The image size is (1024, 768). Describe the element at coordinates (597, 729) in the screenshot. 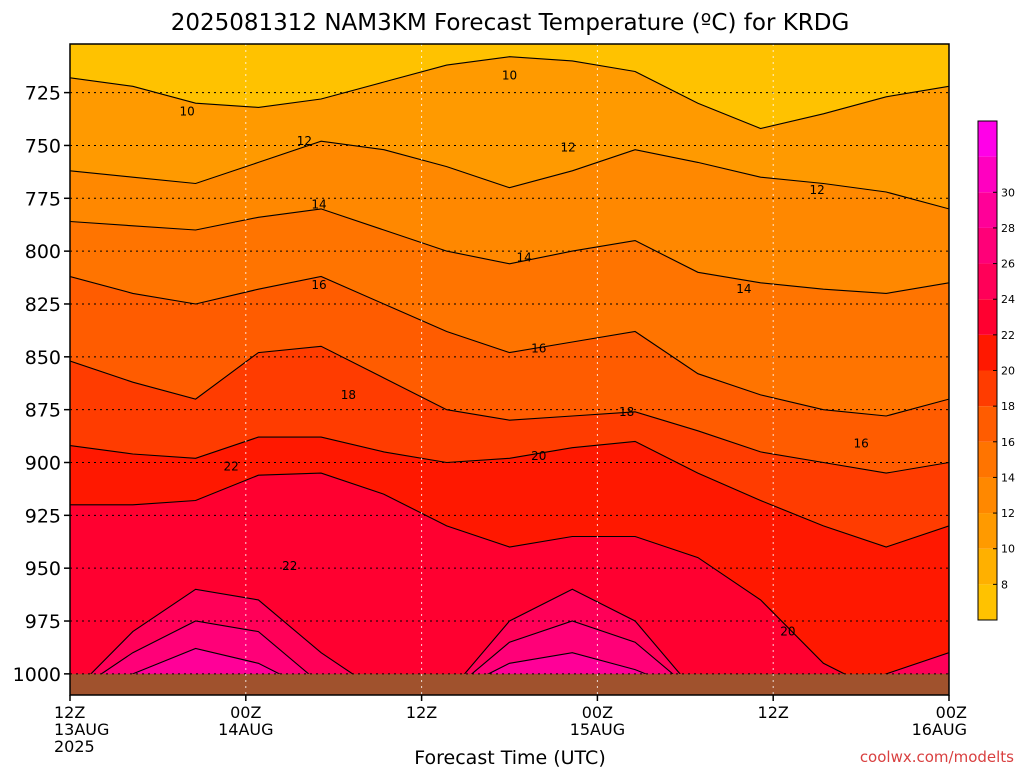

I see `x-tick-label: 15AUG` at that location.